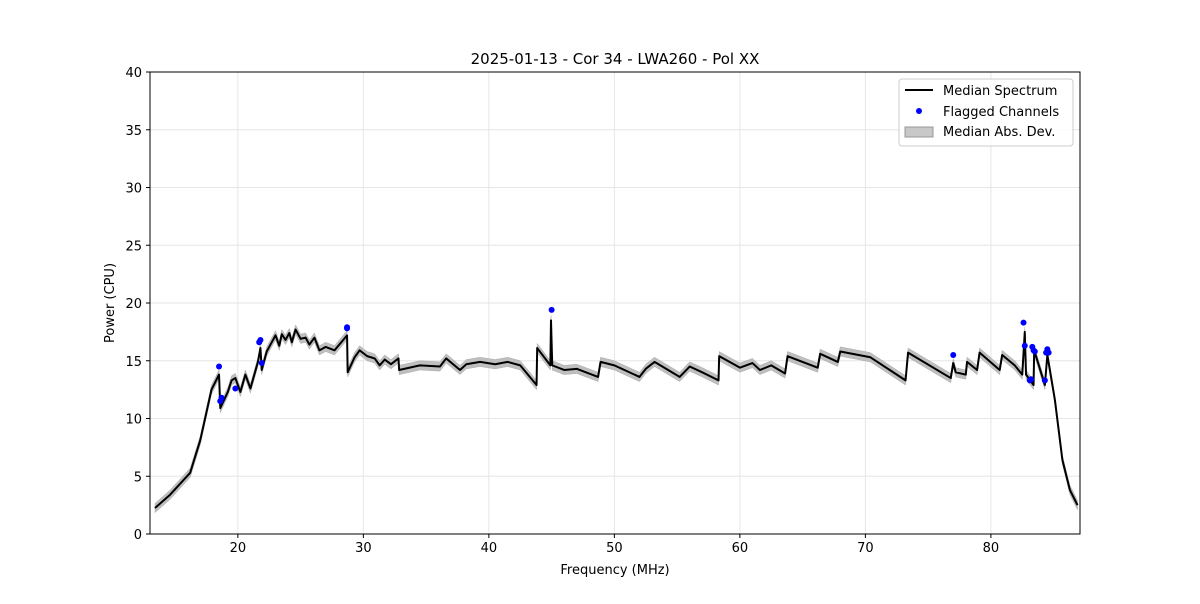  Describe the element at coordinates (133, 420) in the screenshot. I see `y-tick-label: 10` at that location.